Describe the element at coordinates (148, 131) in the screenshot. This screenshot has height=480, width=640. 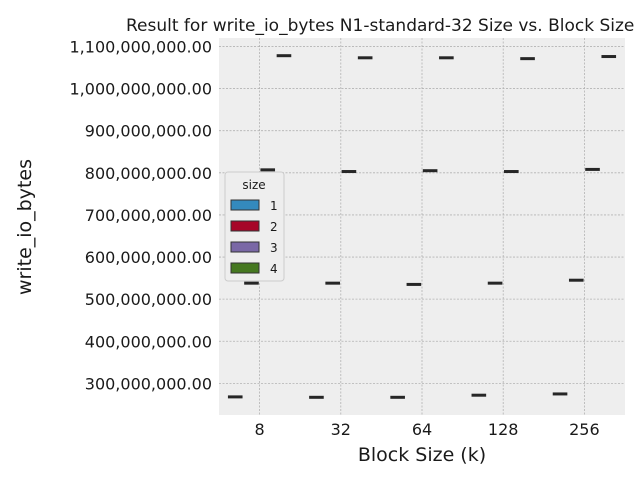
I see `y-tick-label: 900,000,000.00` at that location.